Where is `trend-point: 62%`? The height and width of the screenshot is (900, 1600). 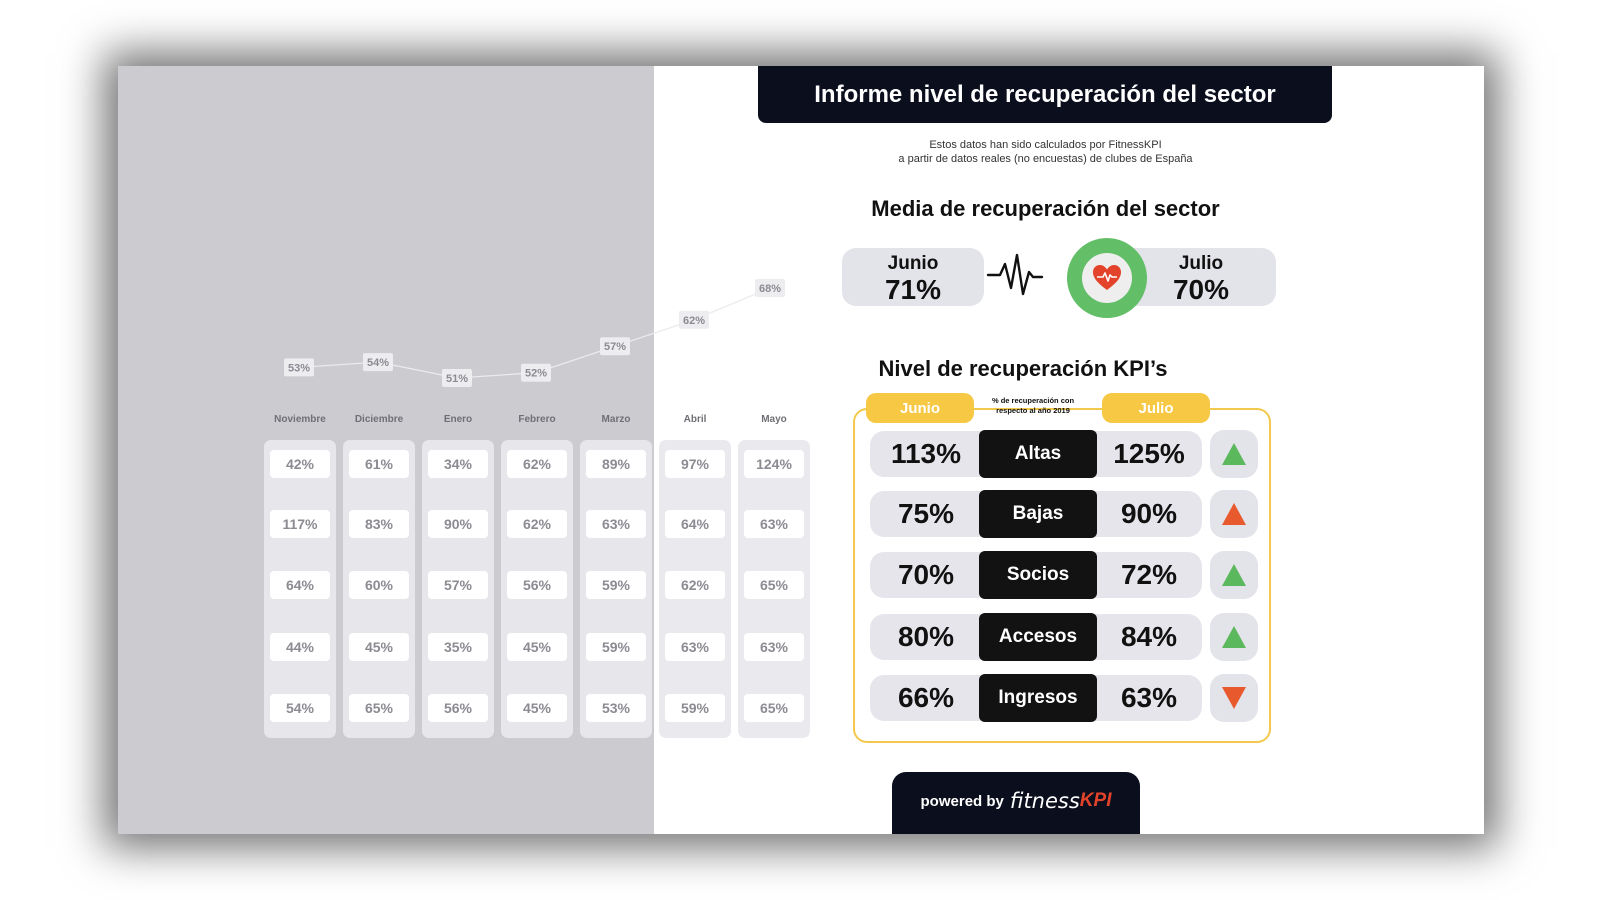
trend-point: 62% is located at coordinates (694, 319).